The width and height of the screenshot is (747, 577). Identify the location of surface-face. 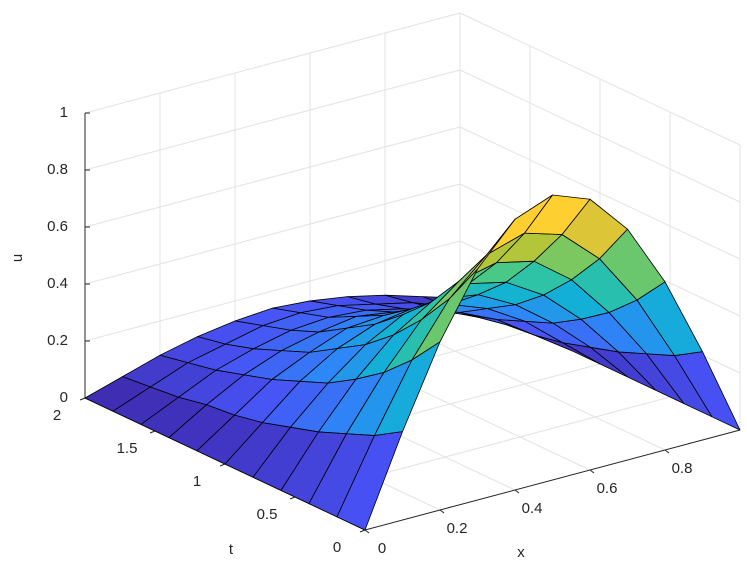
(369, 481).